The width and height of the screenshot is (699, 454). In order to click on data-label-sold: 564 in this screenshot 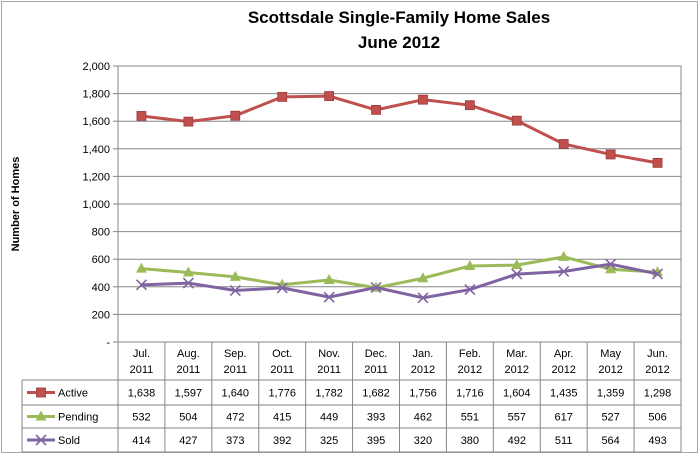, I will do `click(610, 441)`.